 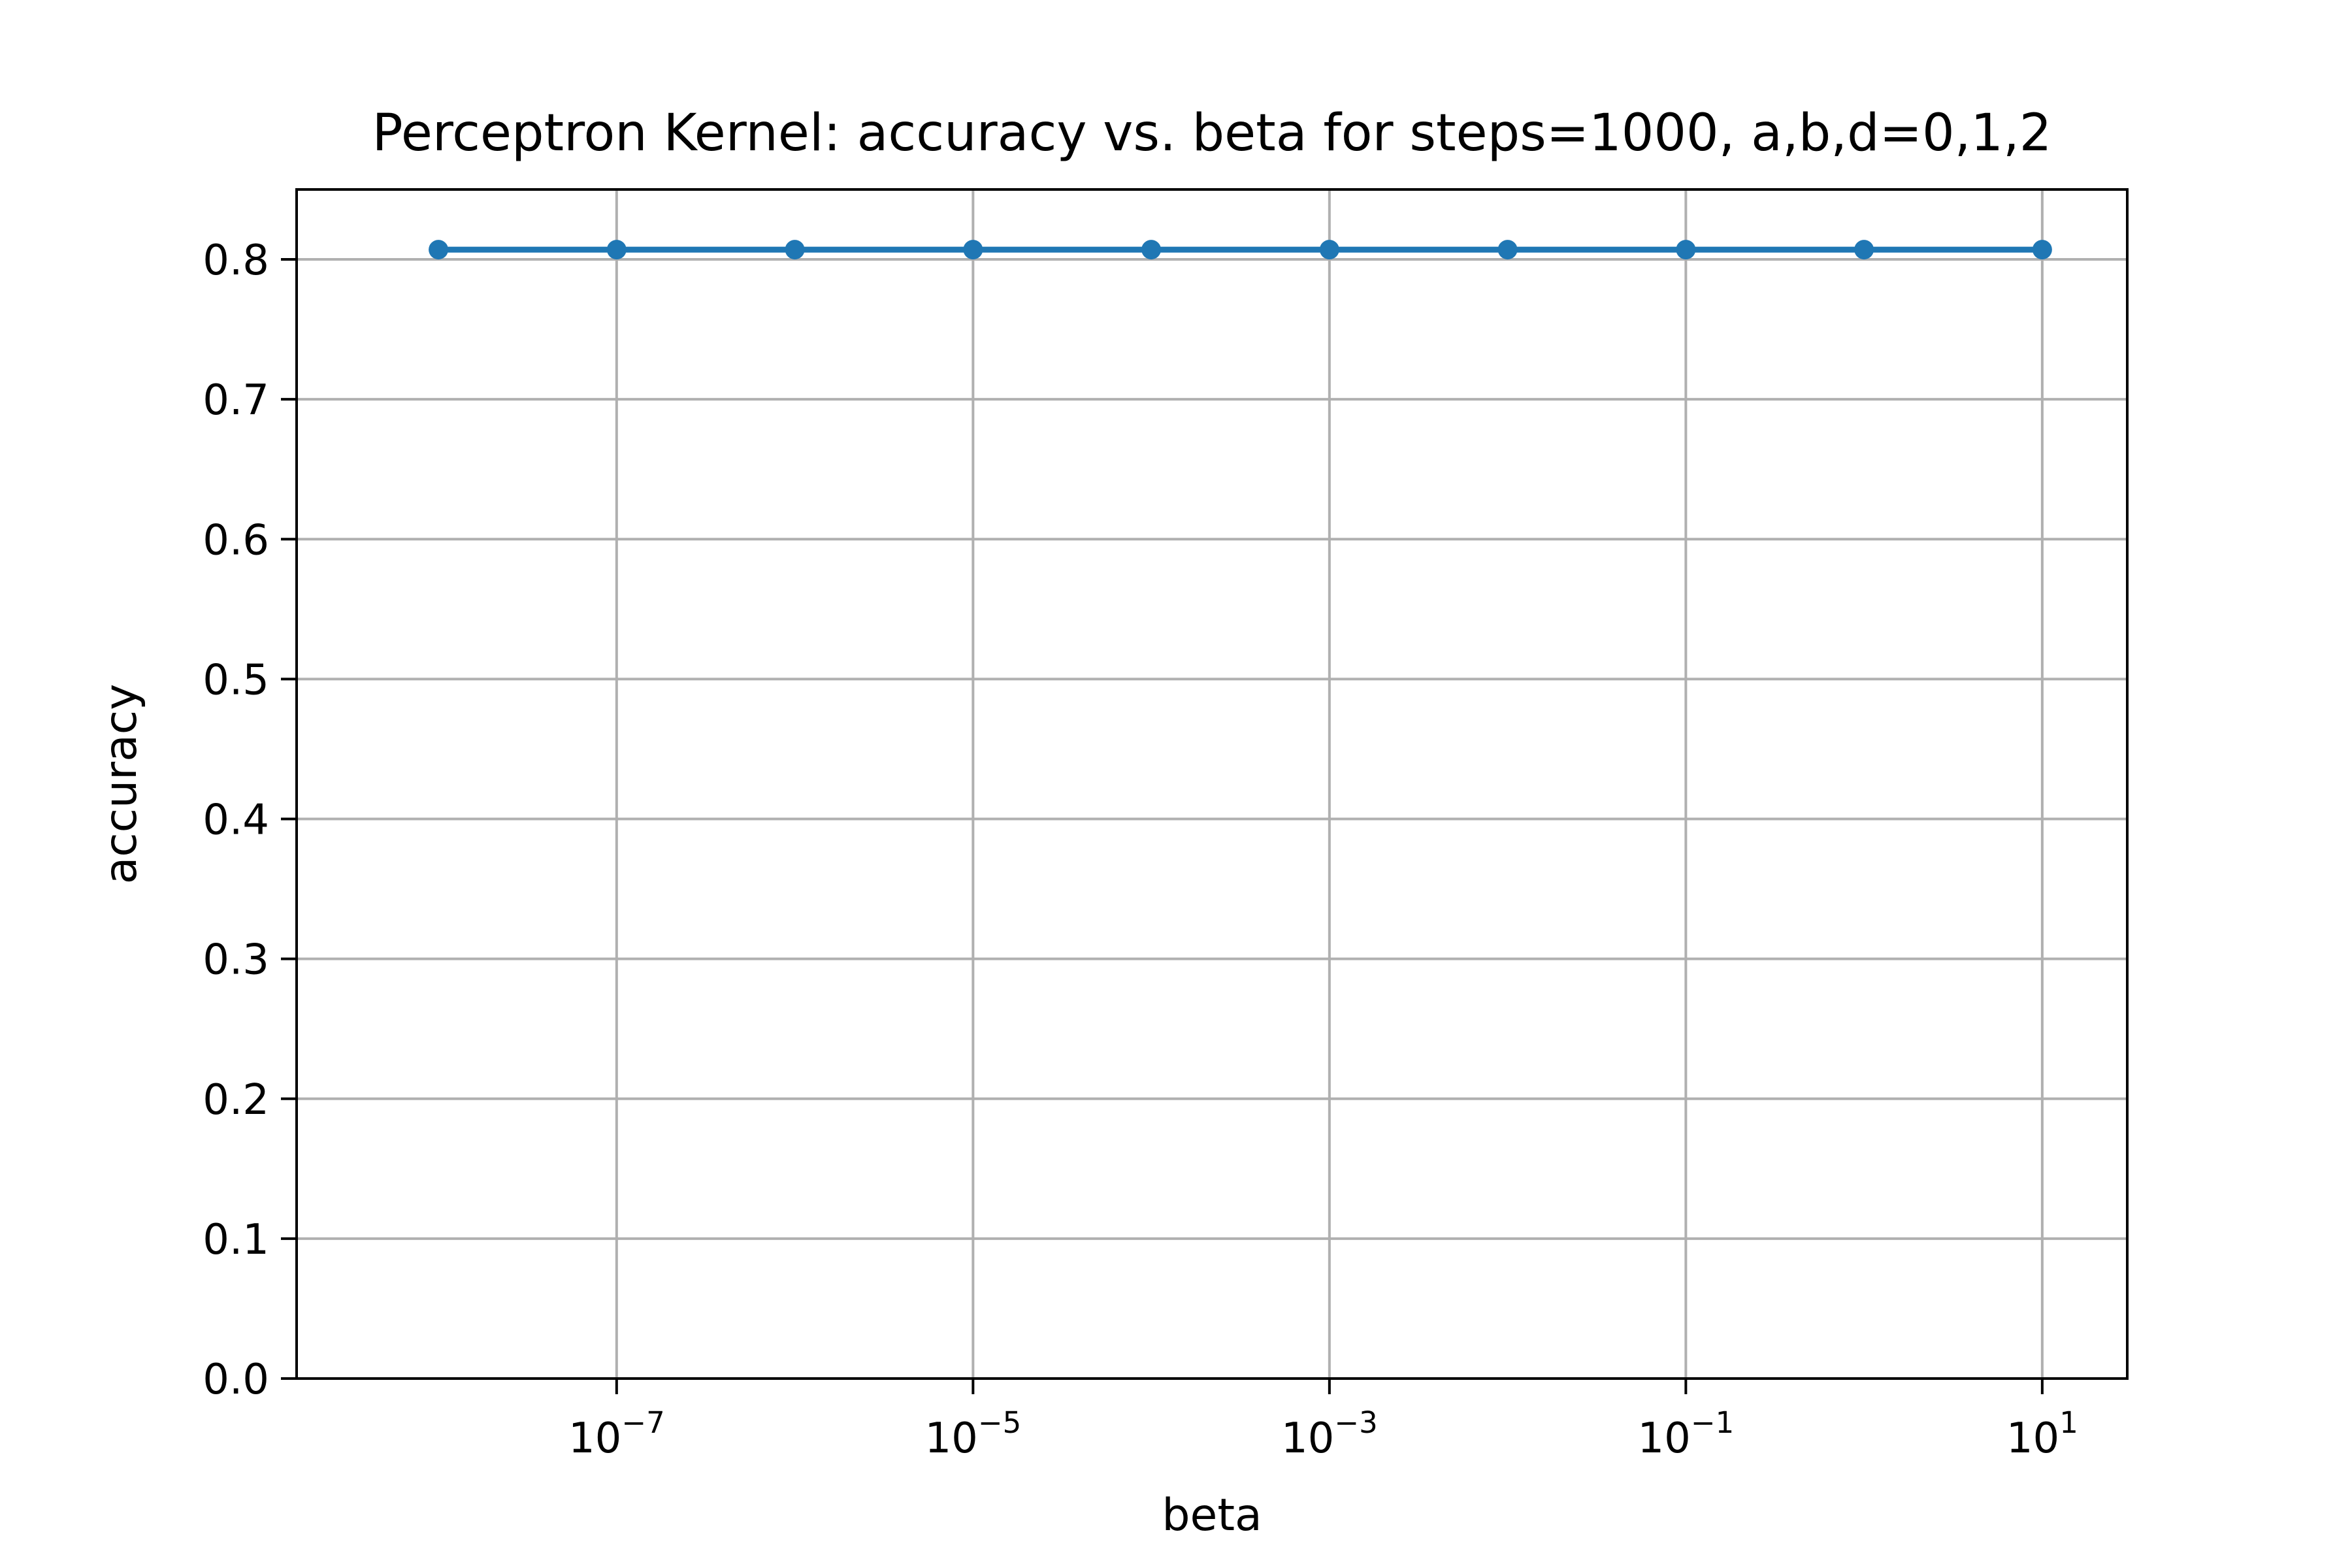 What do you see at coordinates (236, 960) in the screenshot?
I see `y-tick-label: 0.3` at bounding box center [236, 960].